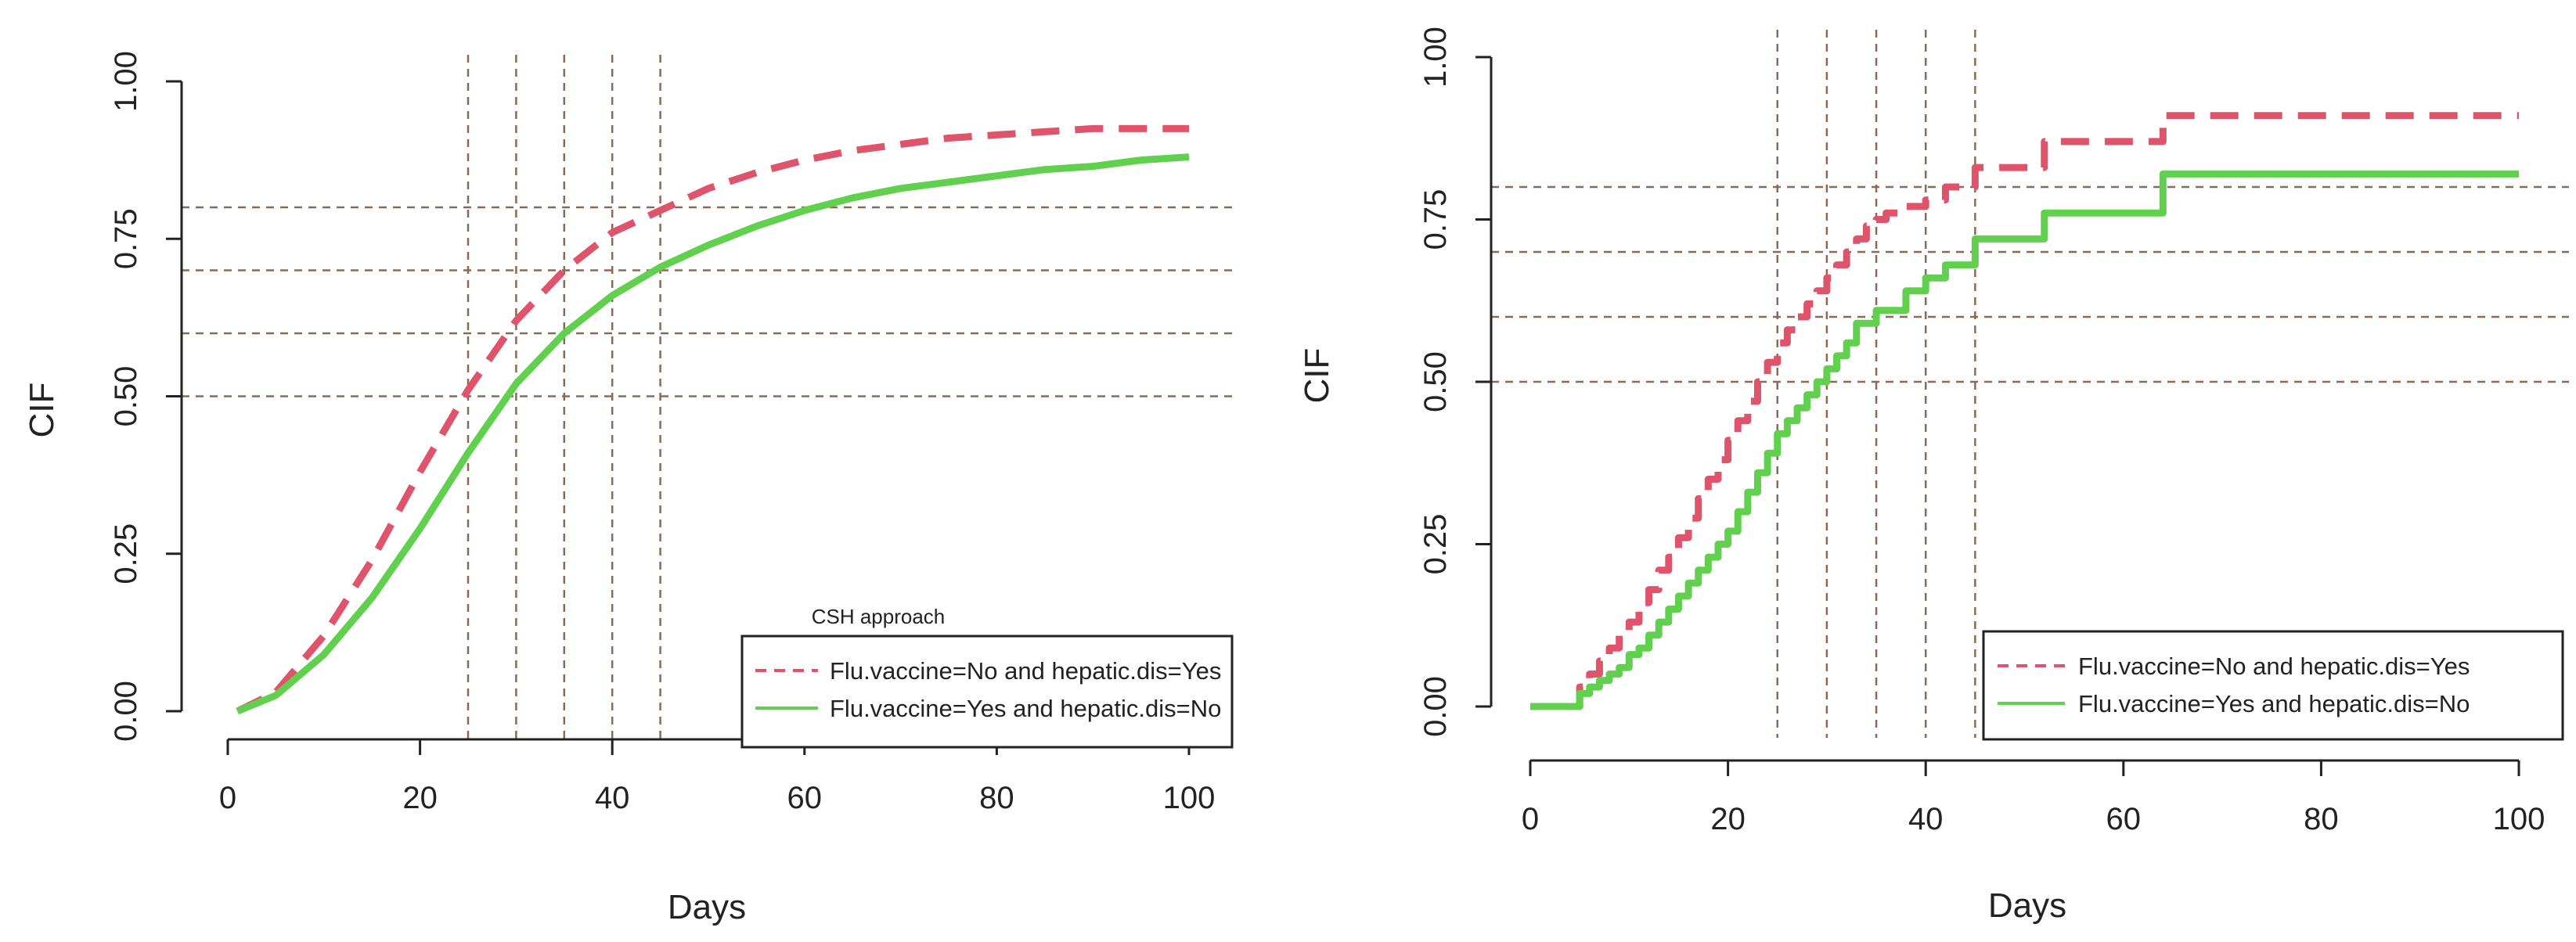 This screenshot has height=942, width=2576. What do you see at coordinates (1530, 819) in the screenshot?
I see `right-x-tick-label: 0` at bounding box center [1530, 819].